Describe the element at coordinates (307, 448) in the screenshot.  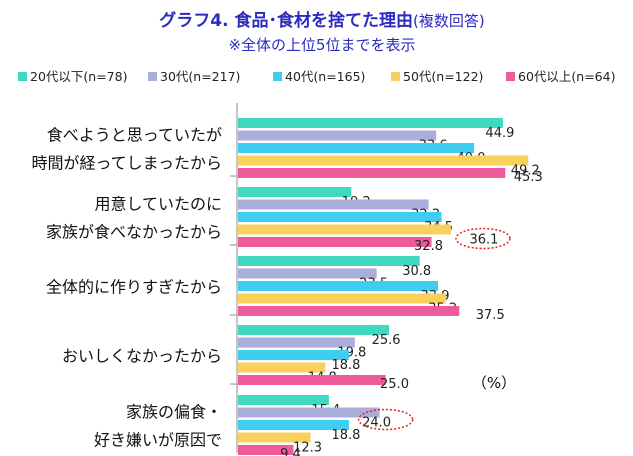
I see `data-label: 12.3` at that location.